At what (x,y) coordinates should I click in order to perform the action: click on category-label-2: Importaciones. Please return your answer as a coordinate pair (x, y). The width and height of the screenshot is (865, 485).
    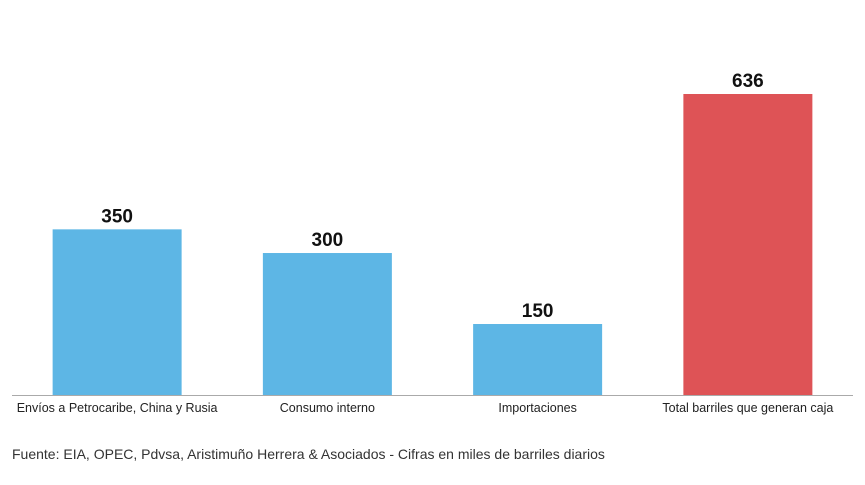
    Looking at the image, I should click on (537, 408).